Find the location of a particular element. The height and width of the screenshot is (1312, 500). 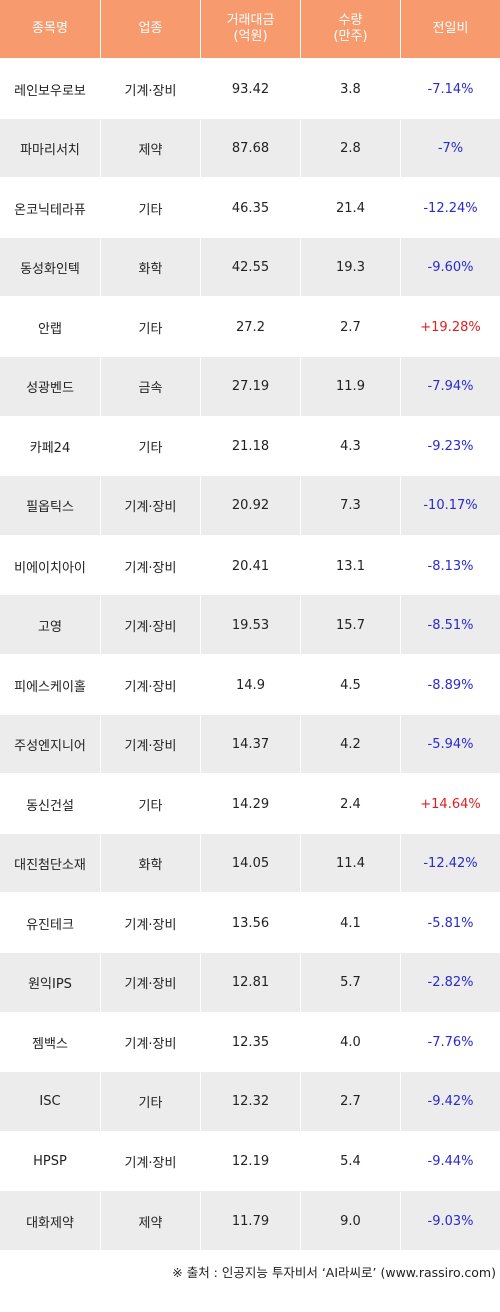

header-change: 전일비 is located at coordinates (450, 30).